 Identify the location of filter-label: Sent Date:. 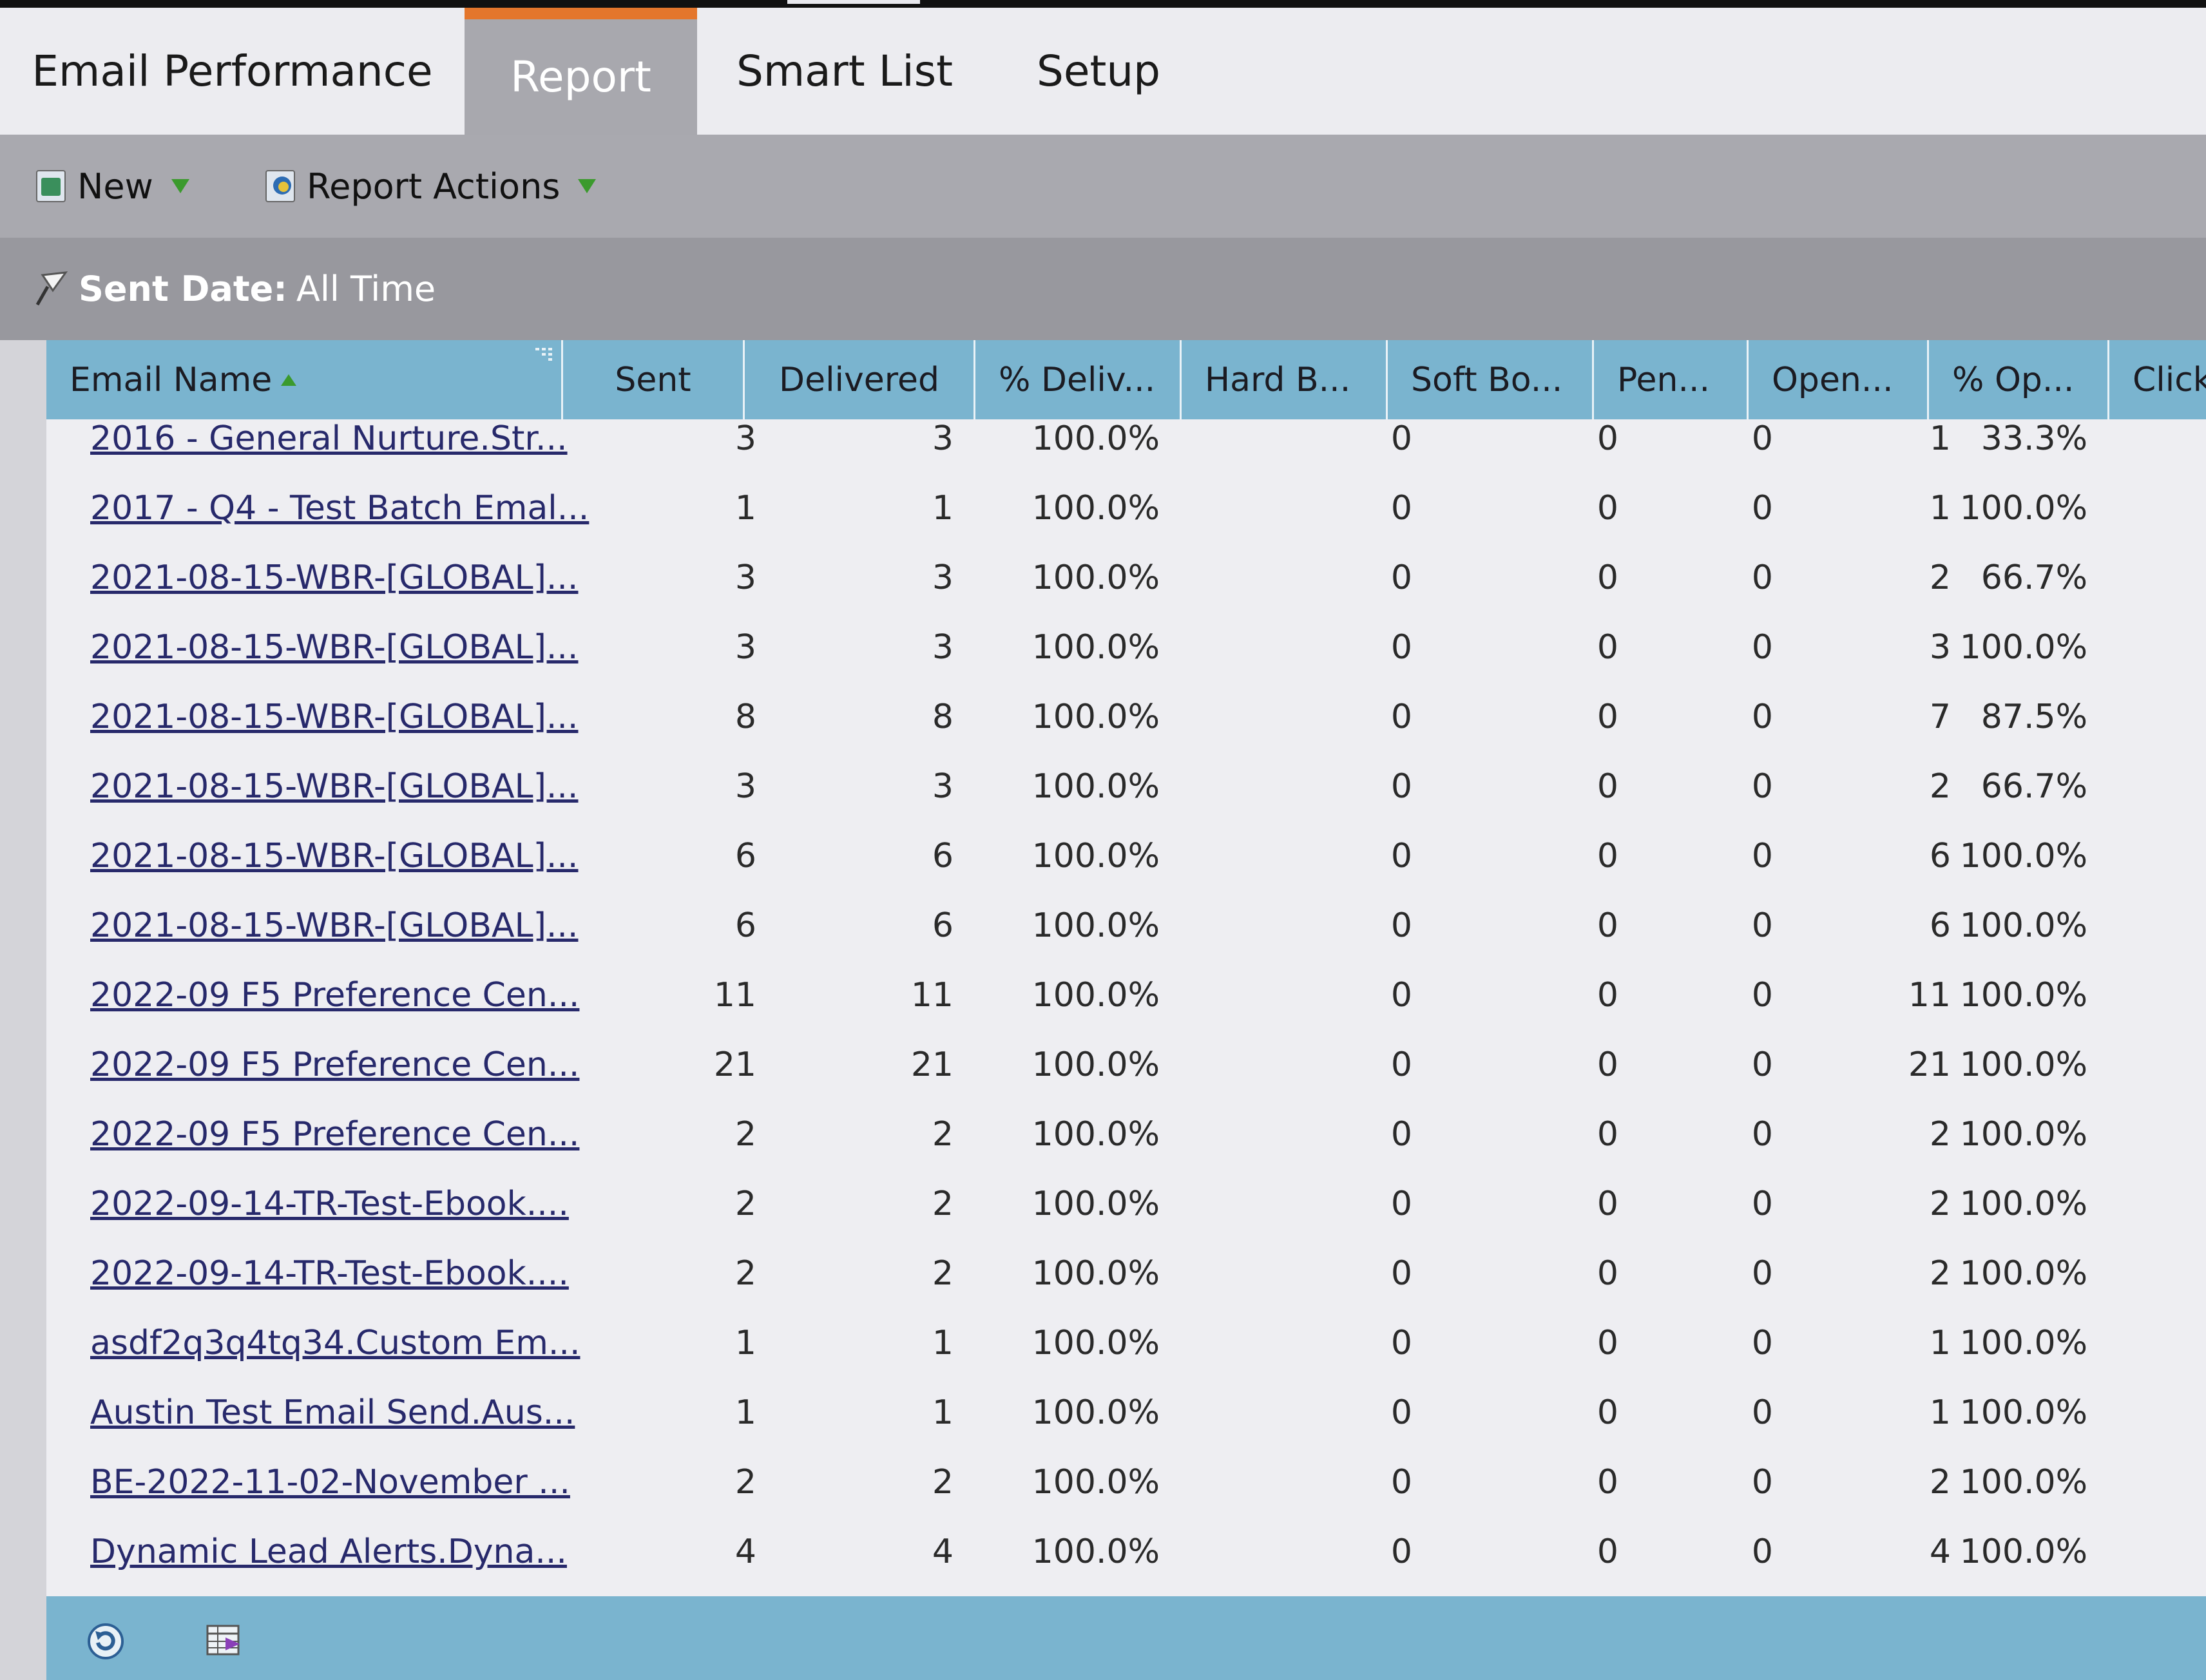
(183, 289).